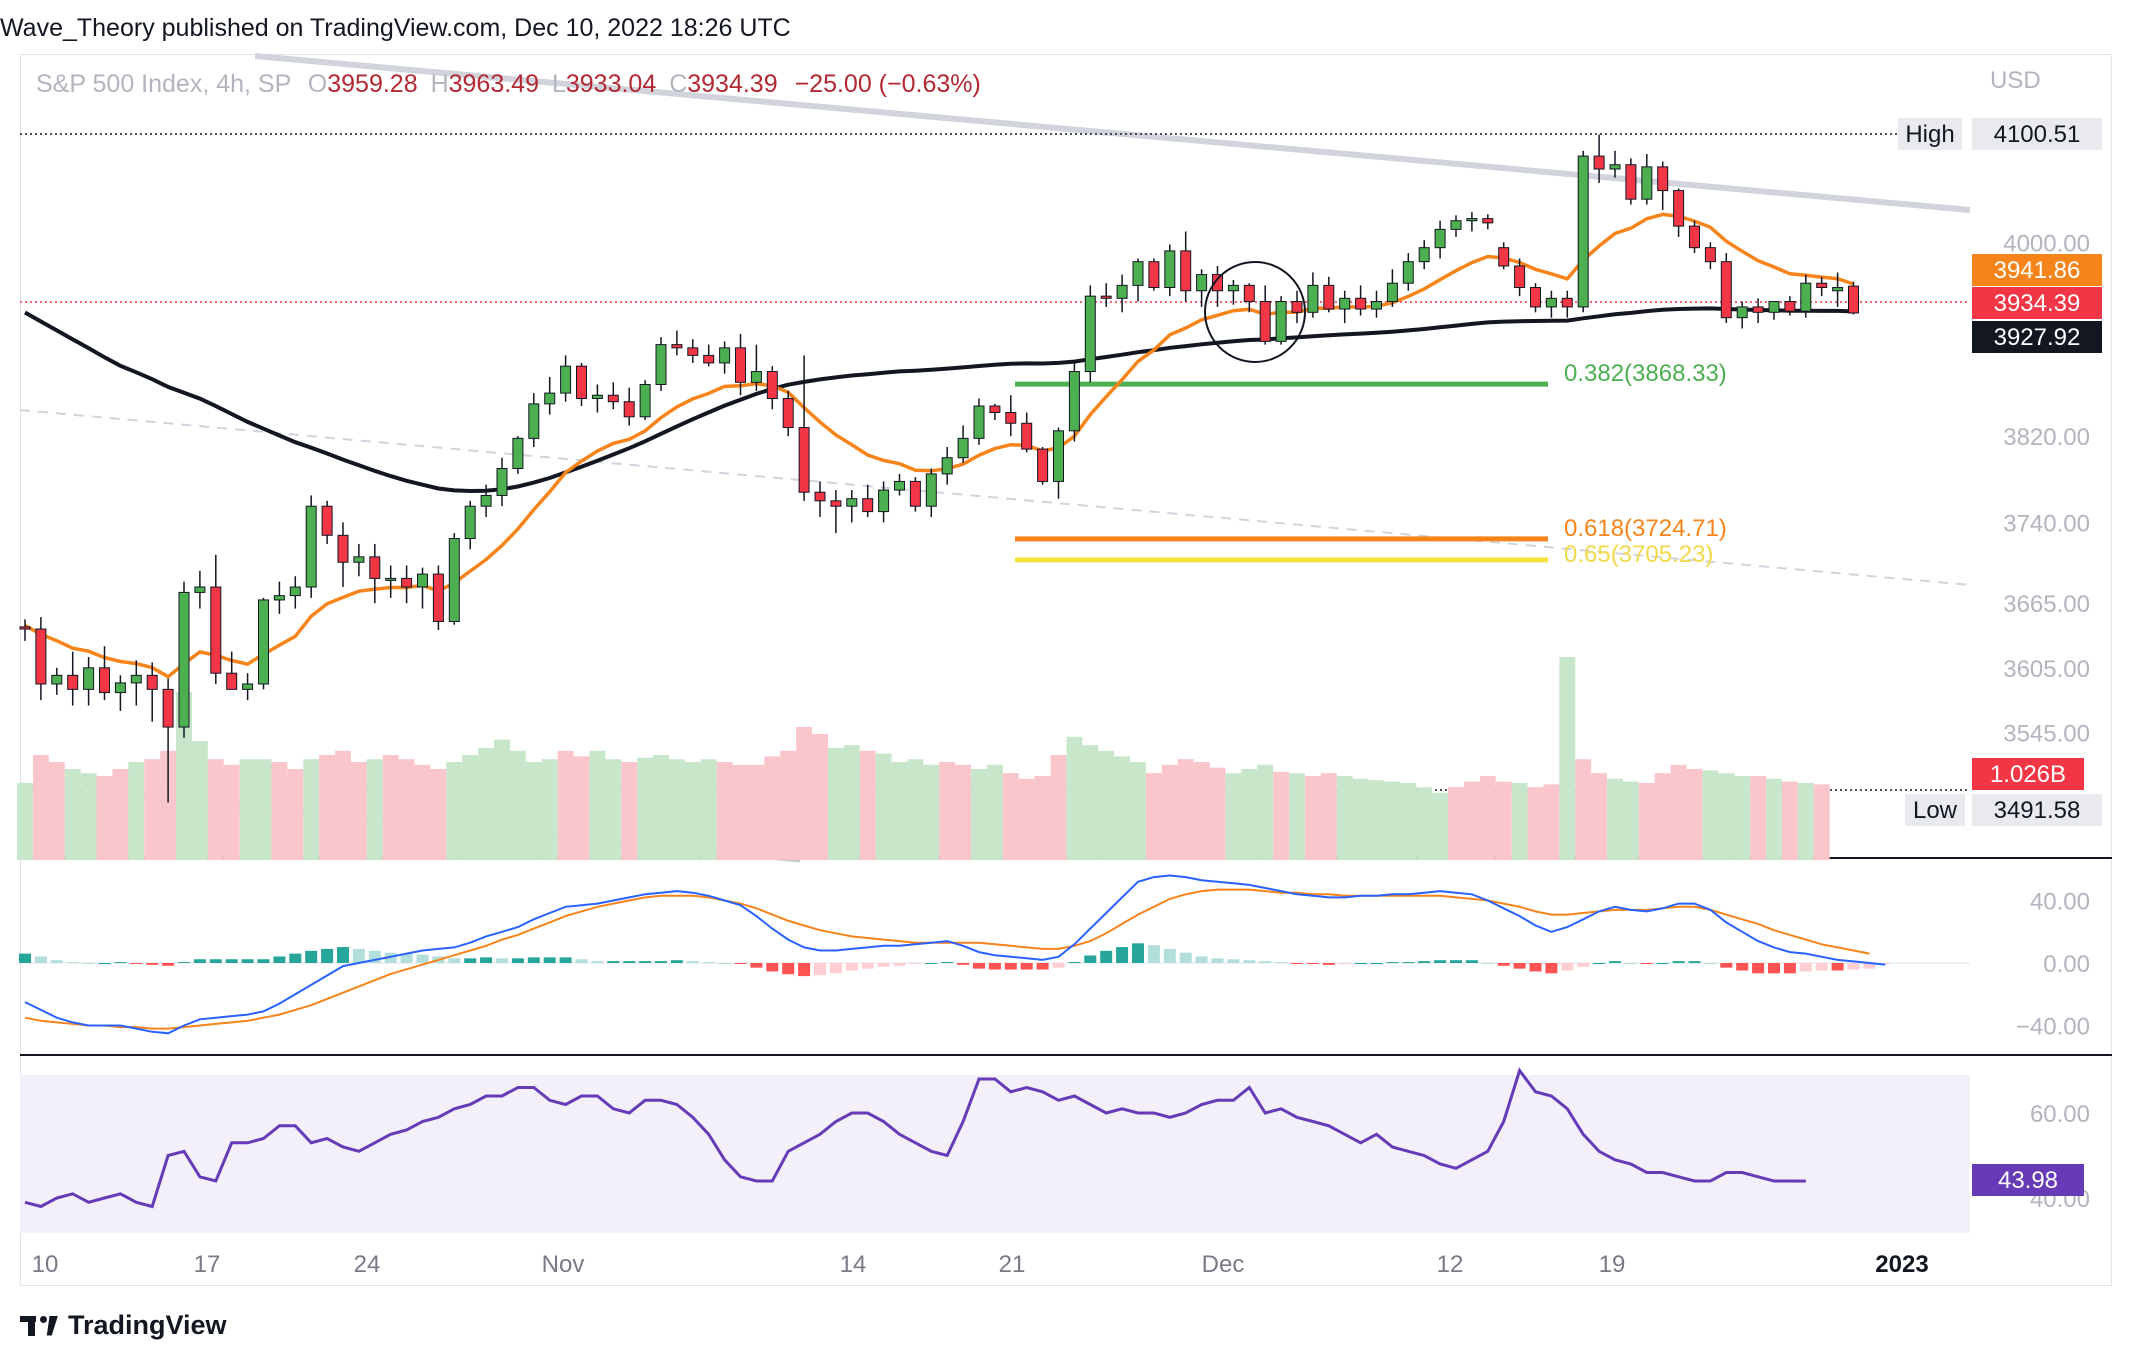 This screenshot has width=2132, height=1360. What do you see at coordinates (915, 1138) in the screenshot?
I see `rsi-indicator` at bounding box center [915, 1138].